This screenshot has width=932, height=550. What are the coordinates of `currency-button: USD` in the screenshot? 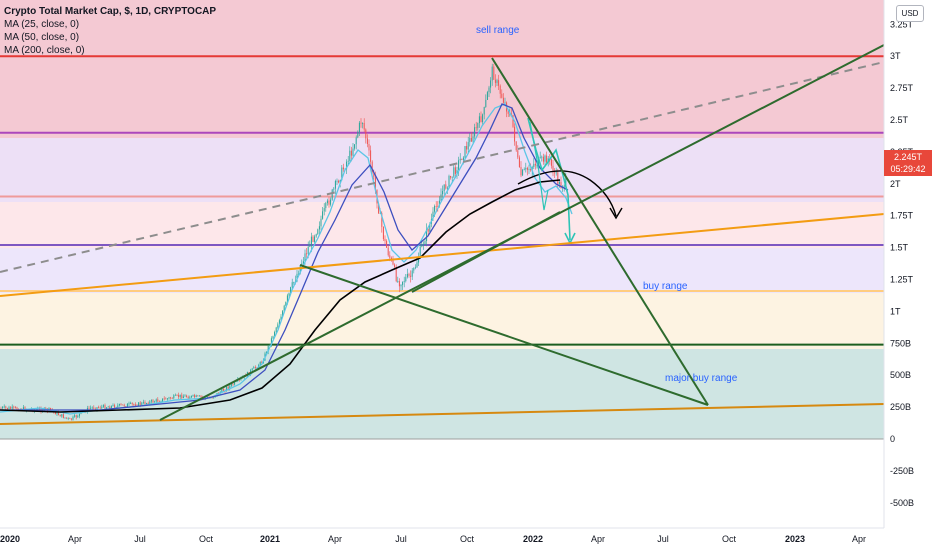 It's located at (910, 13).